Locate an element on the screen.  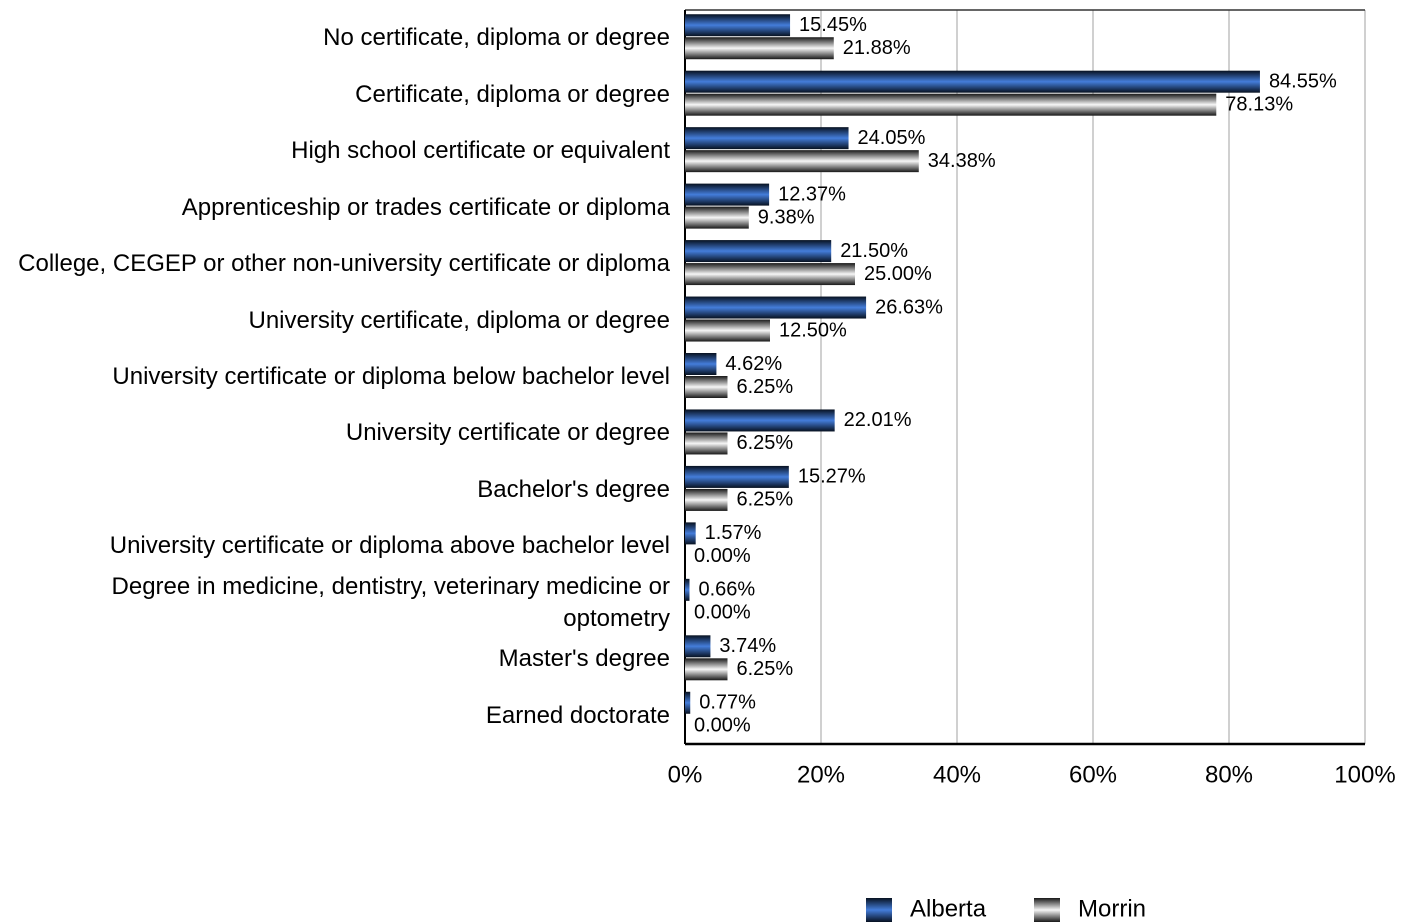
y-tick-label: University certificate or degree is located at coordinates (507, 433).